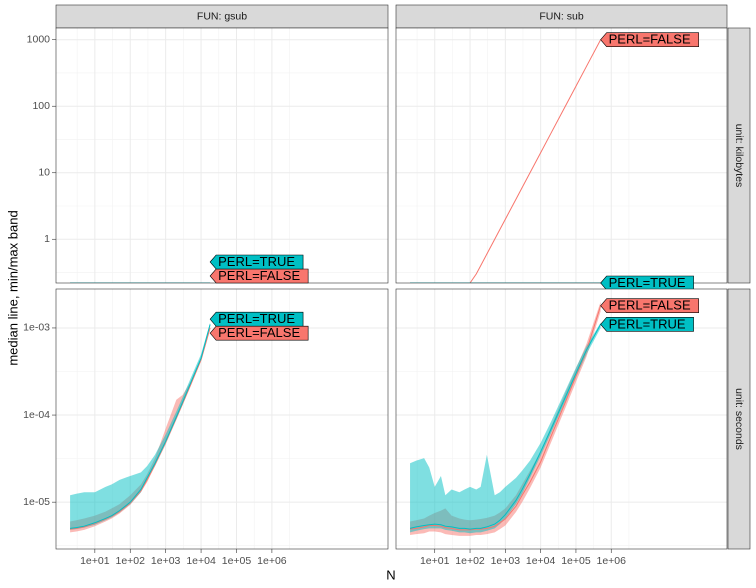 This screenshot has width=756, height=588. What do you see at coordinates (39, 39) in the screenshot?
I see `y-tick-label: 1000` at bounding box center [39, 39].